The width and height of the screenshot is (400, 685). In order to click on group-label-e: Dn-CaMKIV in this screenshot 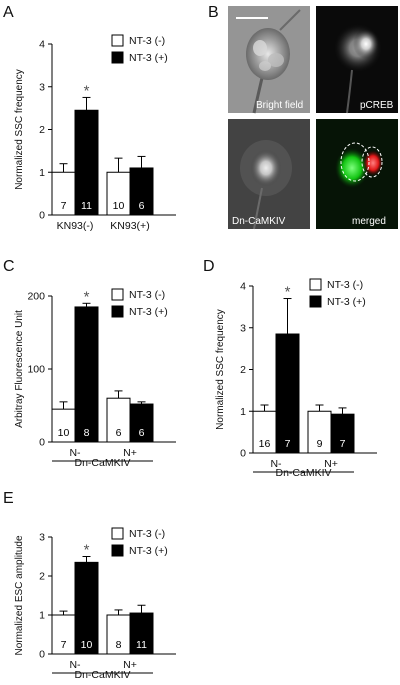, I will do `click(102, 675)`.